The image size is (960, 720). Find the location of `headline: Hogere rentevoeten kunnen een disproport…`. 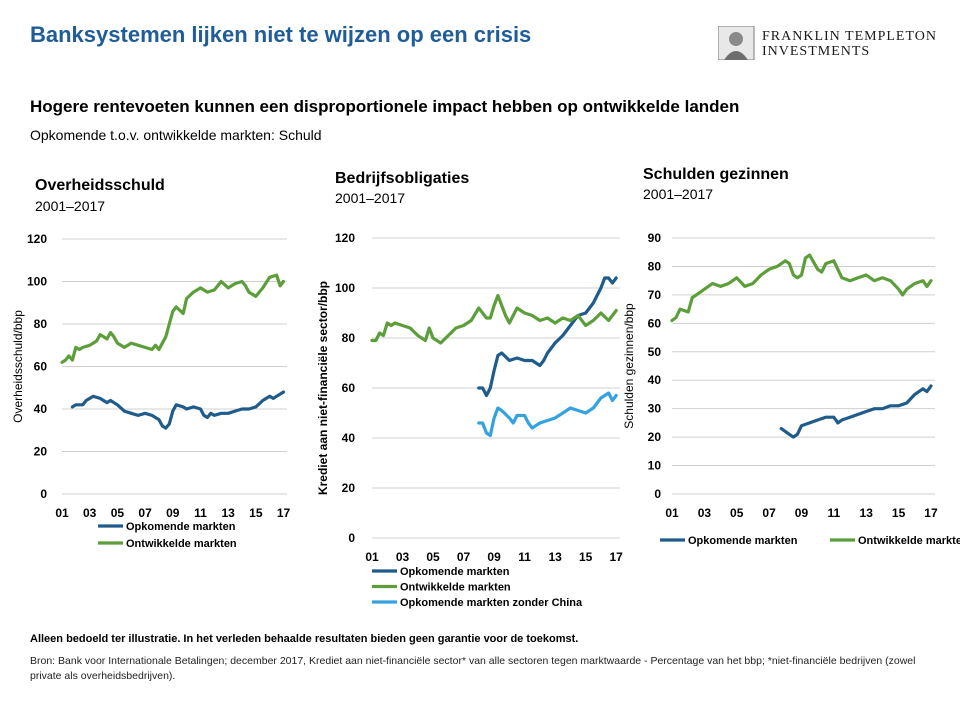

headline: Hogere rentevoeten kunnen een disproport… is located at coordinates (385, 106).